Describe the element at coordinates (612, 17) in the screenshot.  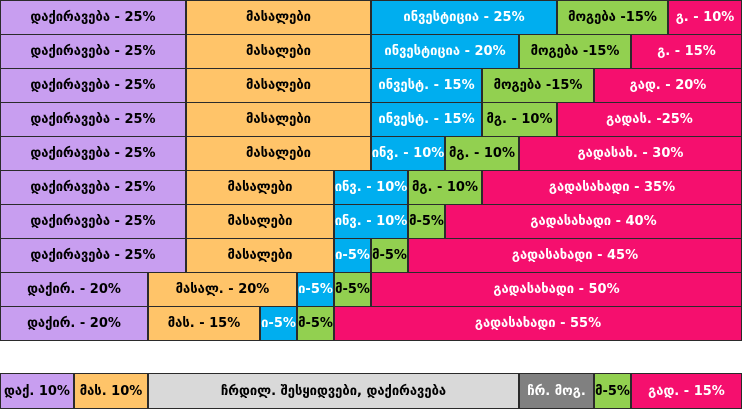
I see `row-1-segment-4: მოგება -15%` at that location.